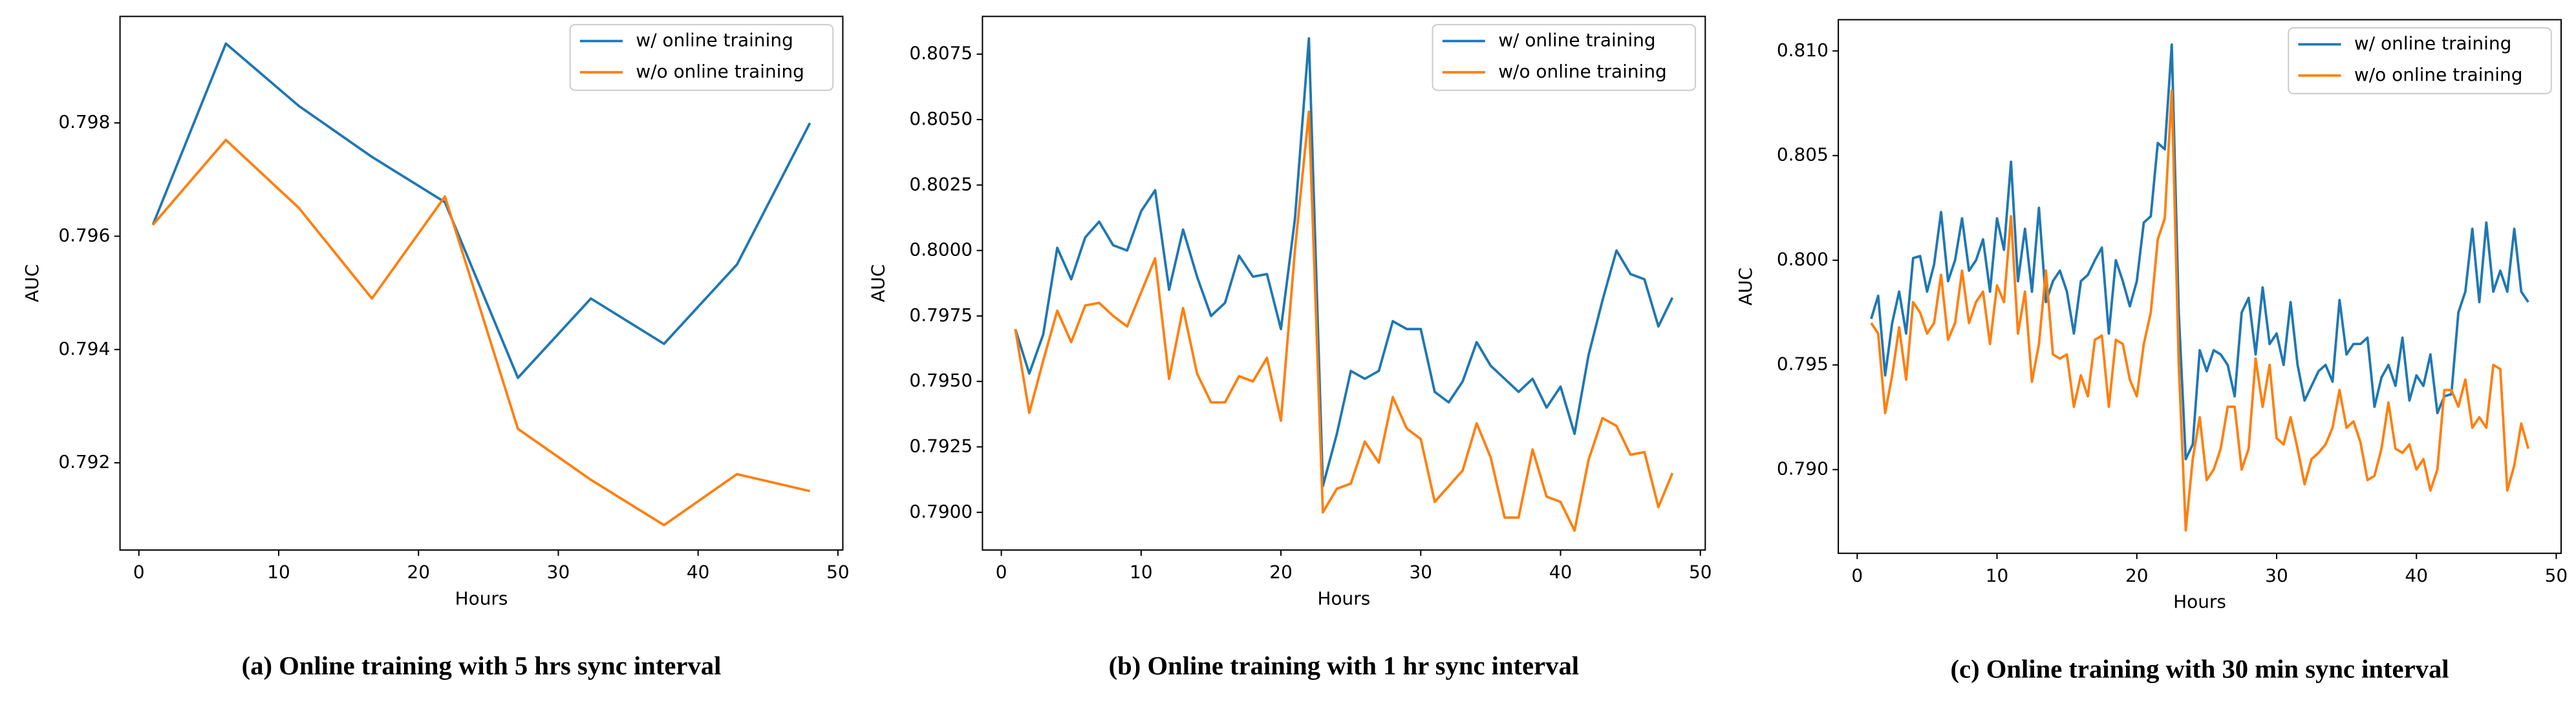 The image size is (2576, 707). What do you see at coordinates (940, 511) in the screenshot?
I see `y-tick-label: 0.7900` at bounding box center [940, 511].